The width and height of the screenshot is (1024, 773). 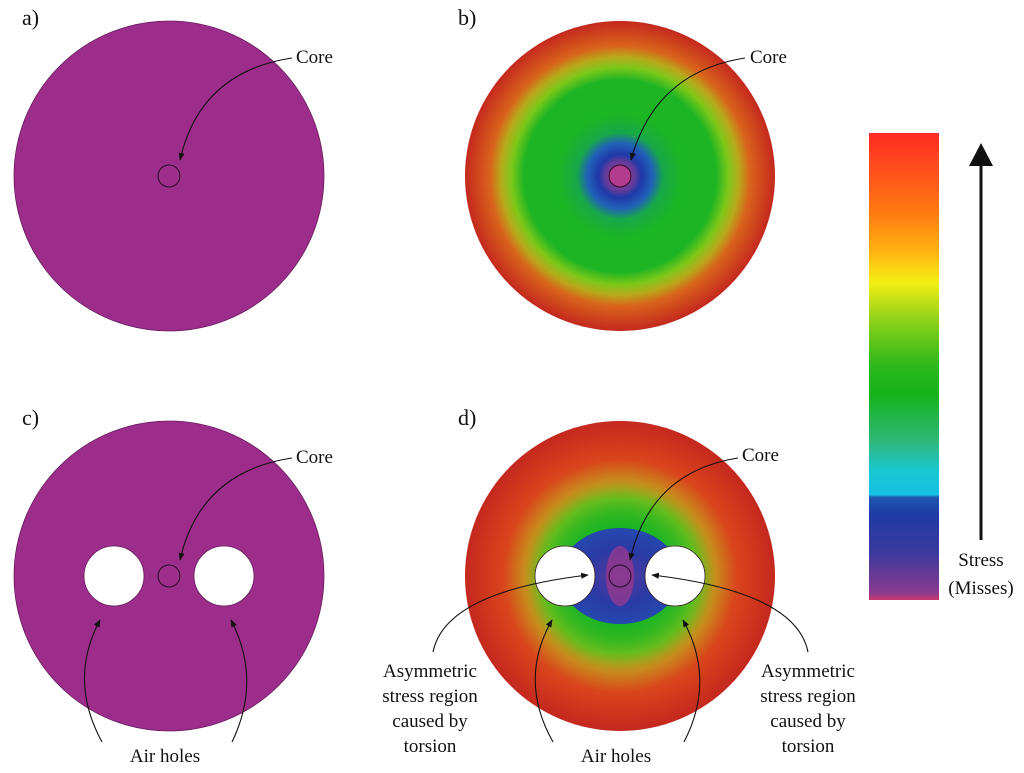 I want to click on arrow-up-icon, so click(x=981, y=154).